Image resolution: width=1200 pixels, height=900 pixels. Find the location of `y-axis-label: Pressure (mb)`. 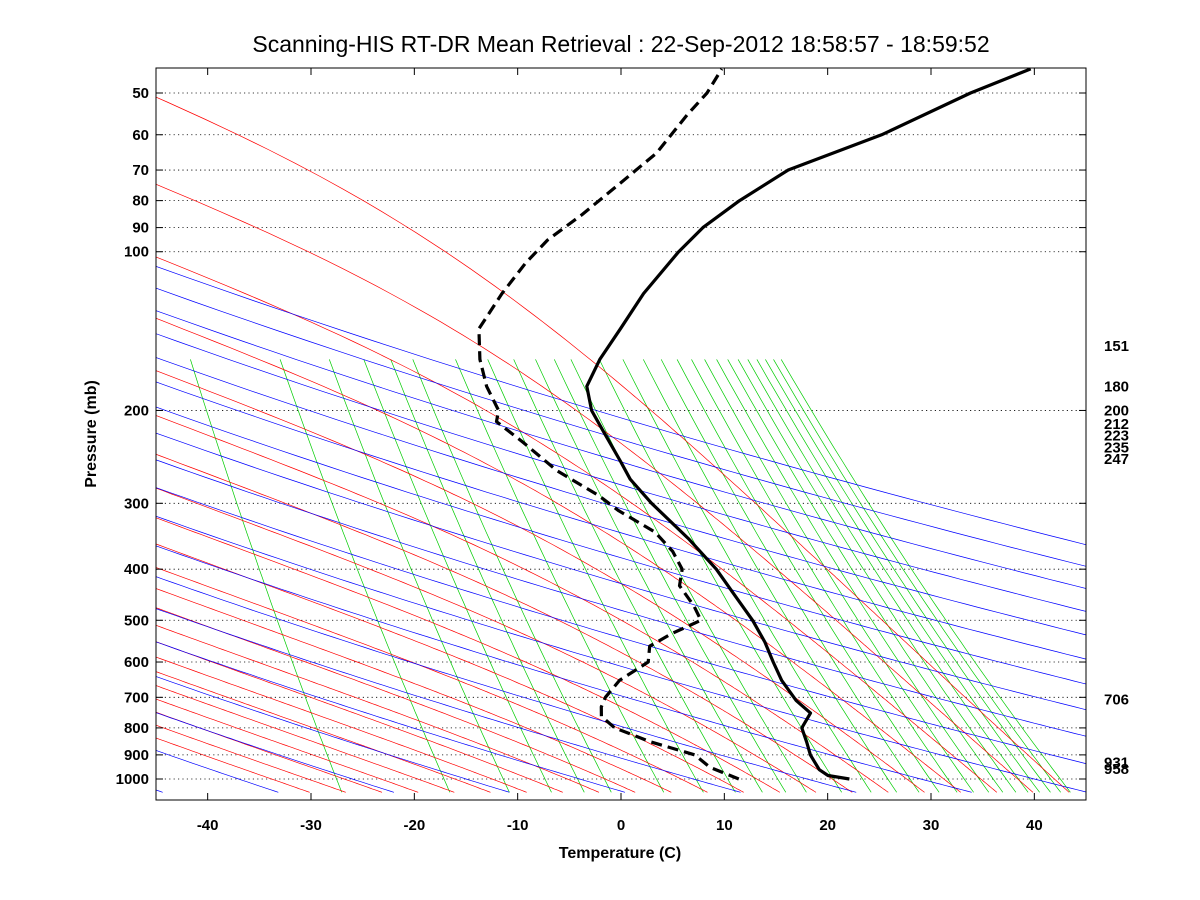

y-axis-label: Pressure (mb) is located at coordinates (91, 434).